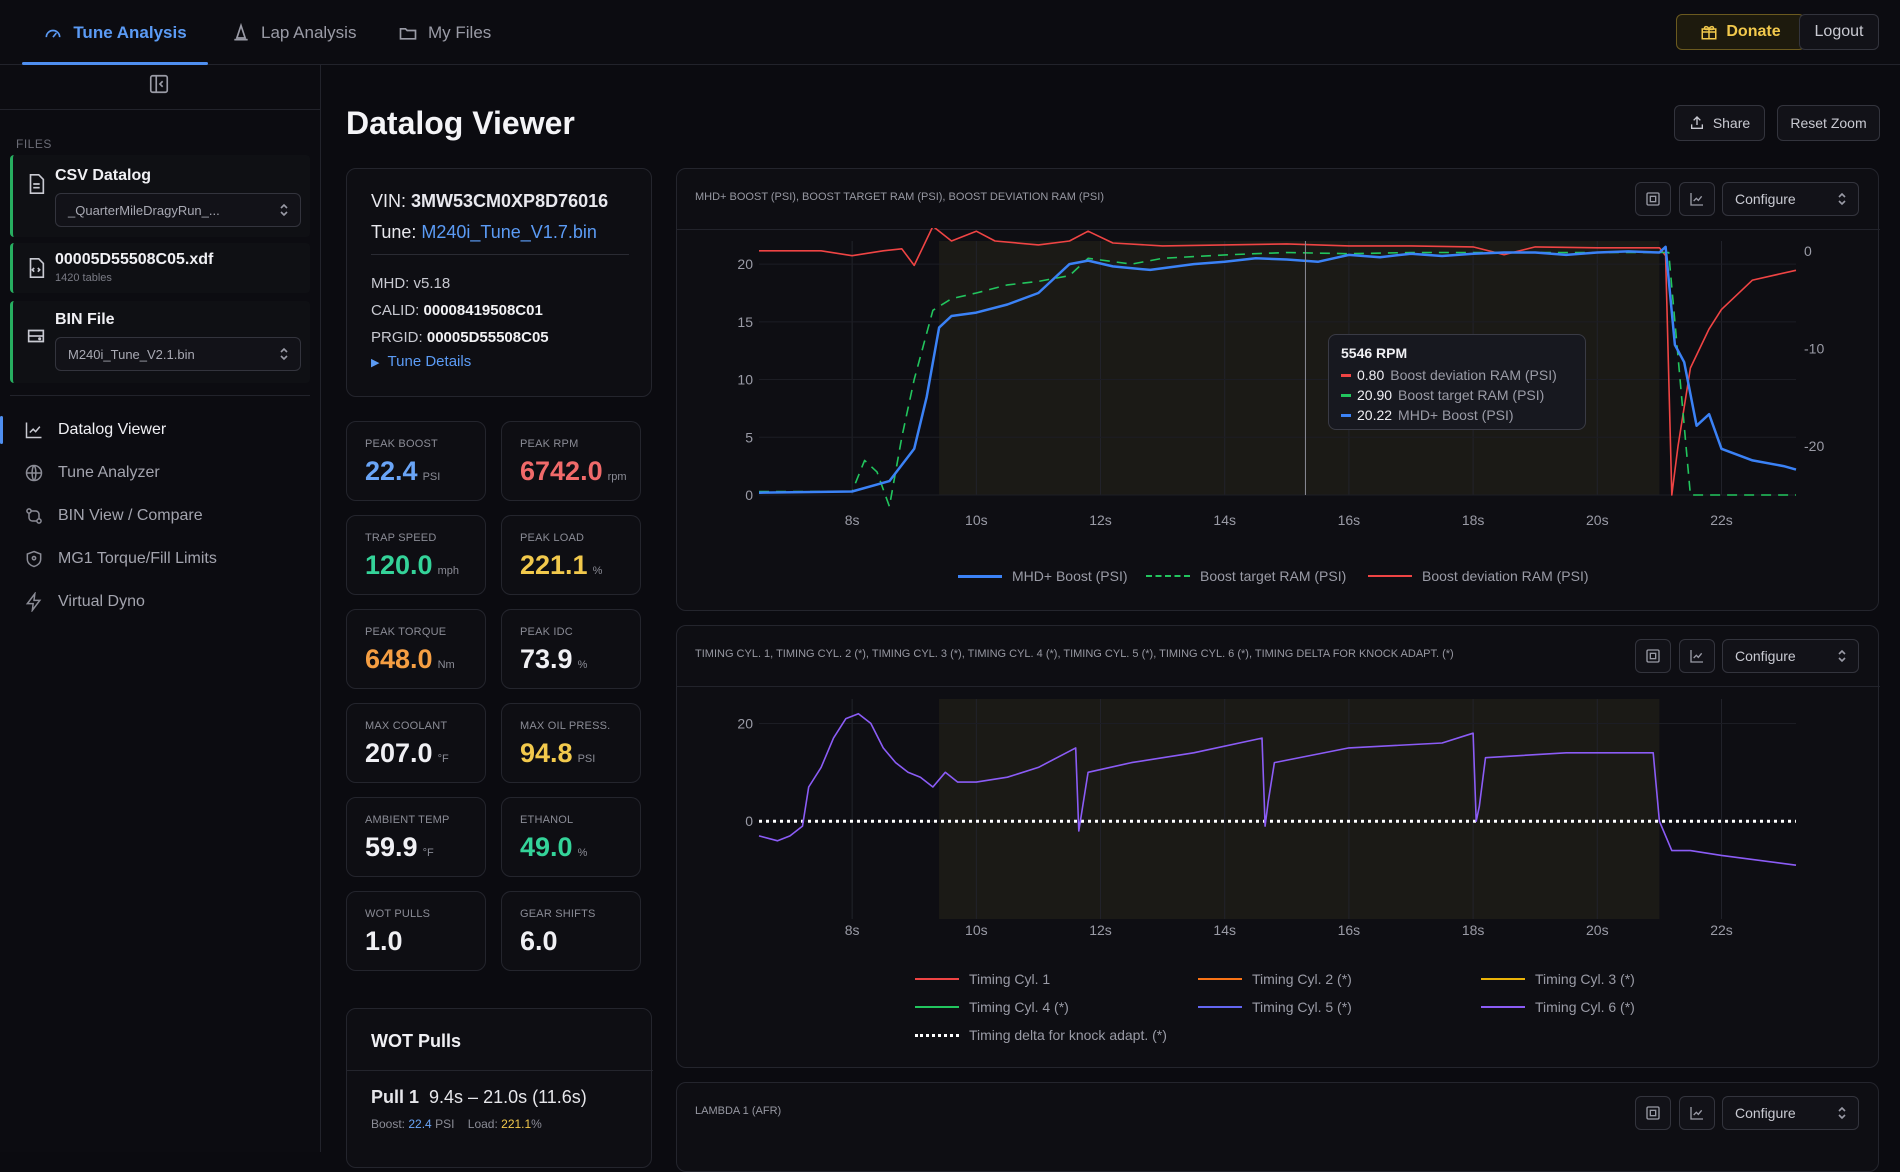 This screenshot has width=1900, height=1172. Describe the element at coordinates (1585, 1007) in the screenshot. I see `legend-label: Timing Cyl. 6 (*)` at that location.